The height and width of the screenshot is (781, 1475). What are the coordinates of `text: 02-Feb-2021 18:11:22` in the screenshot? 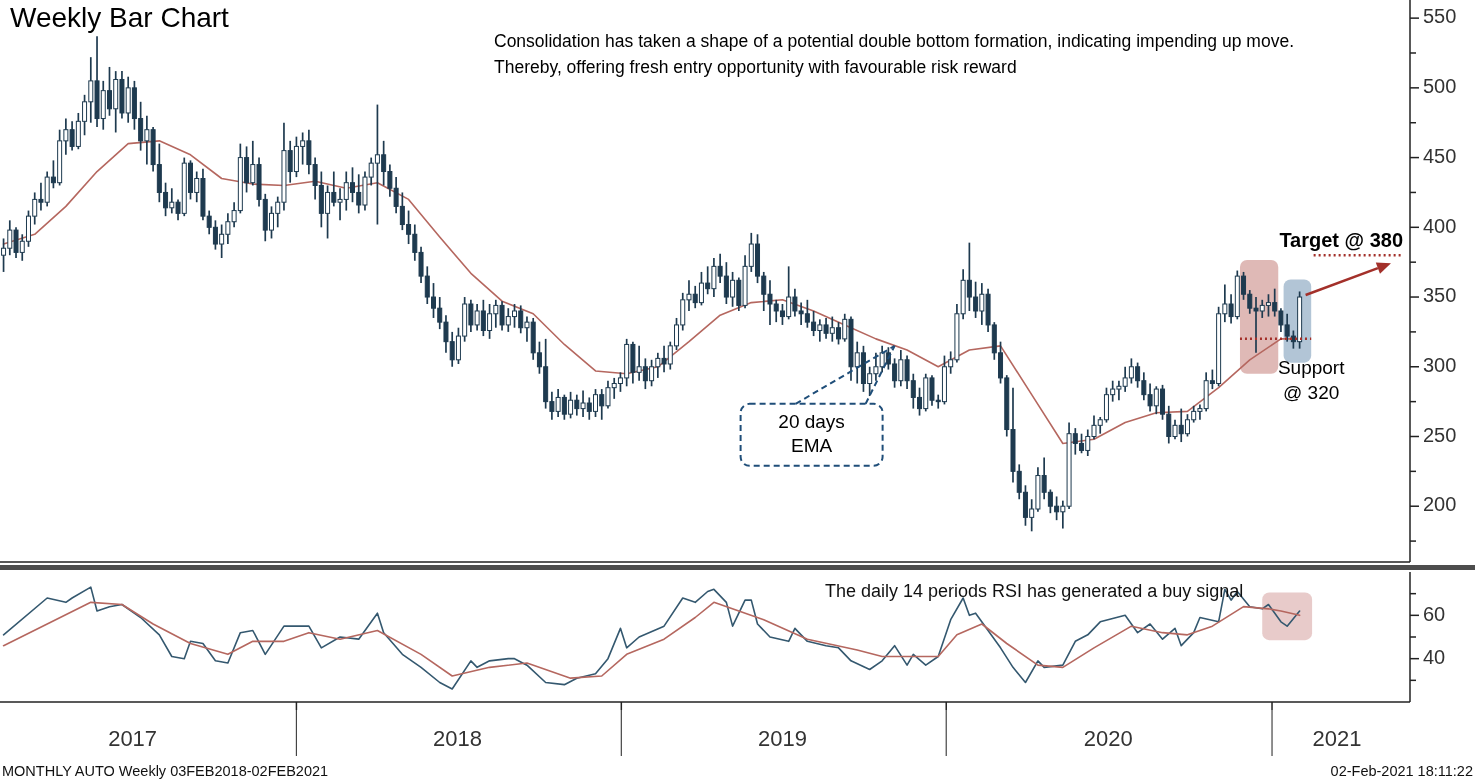 It's located at (1401, 771).